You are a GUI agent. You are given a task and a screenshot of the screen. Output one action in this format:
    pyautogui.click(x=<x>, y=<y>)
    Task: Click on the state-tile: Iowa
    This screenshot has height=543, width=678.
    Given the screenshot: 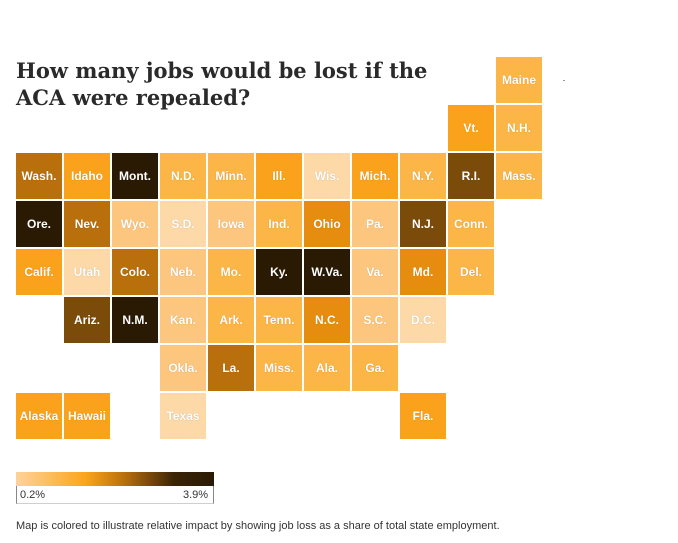 What is the action you would take?
    pyautogui.click(x=231, y=224)
    